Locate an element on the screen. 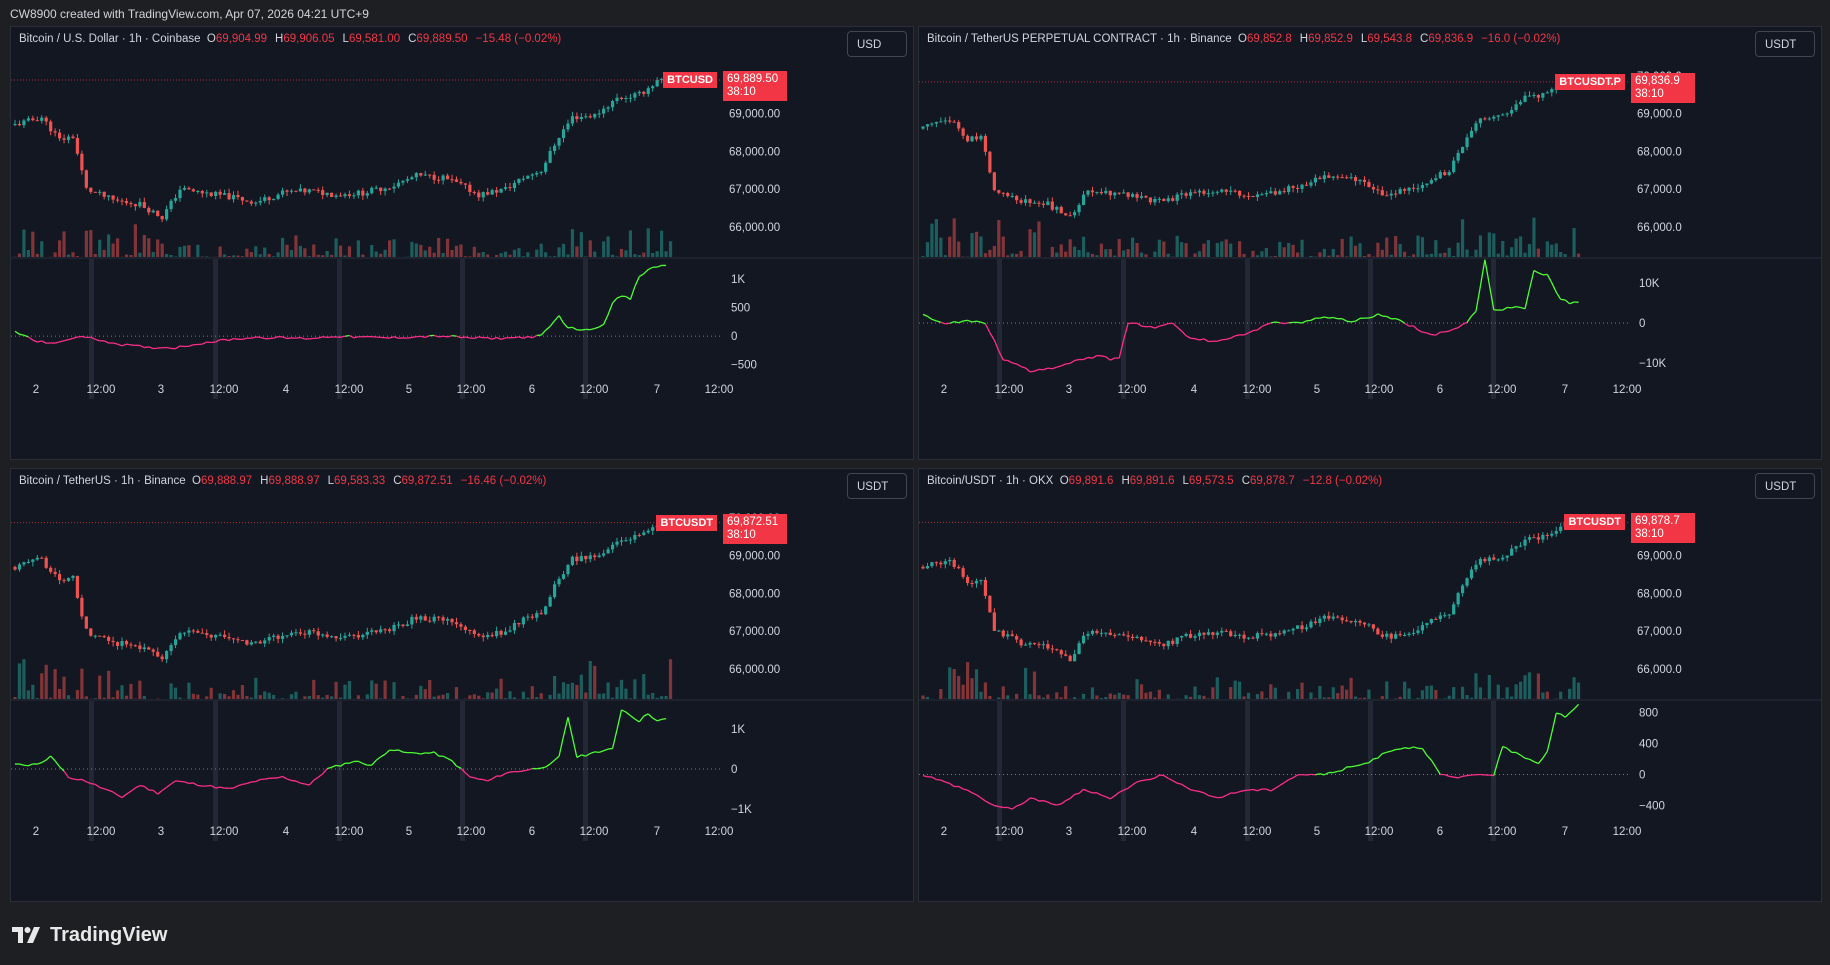 This screenshot has width=1830, height=965. time-tick-label: 7 is located at coordinates (657, 832).